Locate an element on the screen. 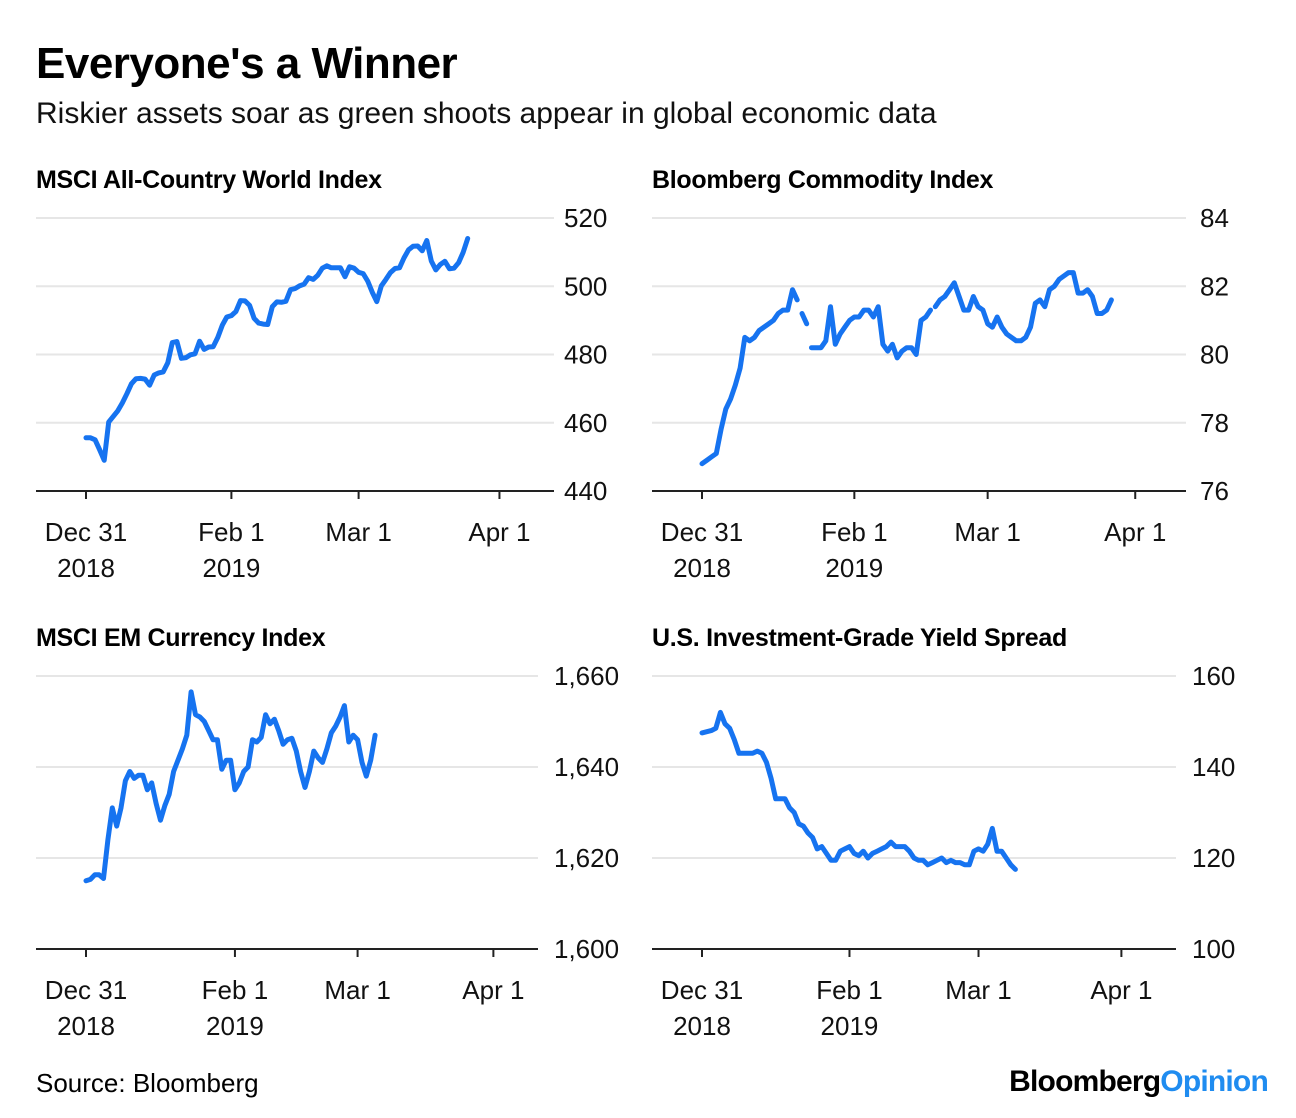 The height and width of the screenshot is (1118, 1296). brand-logo: BloombergOpinion is located at coordinates (1139, 1082).